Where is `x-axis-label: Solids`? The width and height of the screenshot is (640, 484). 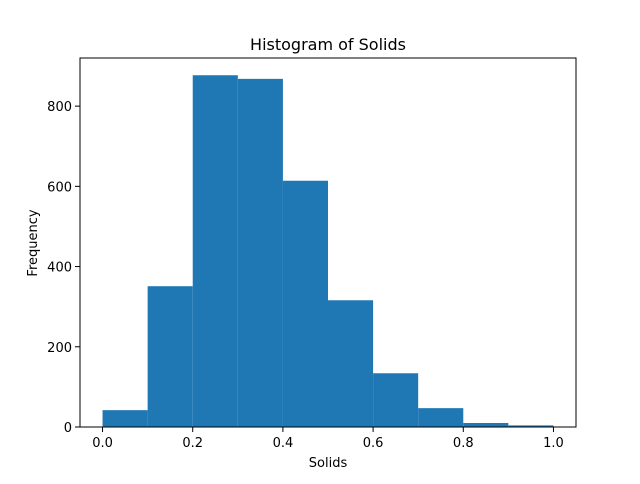 x-axis-label: Solids is located at coordinates (328, 463).